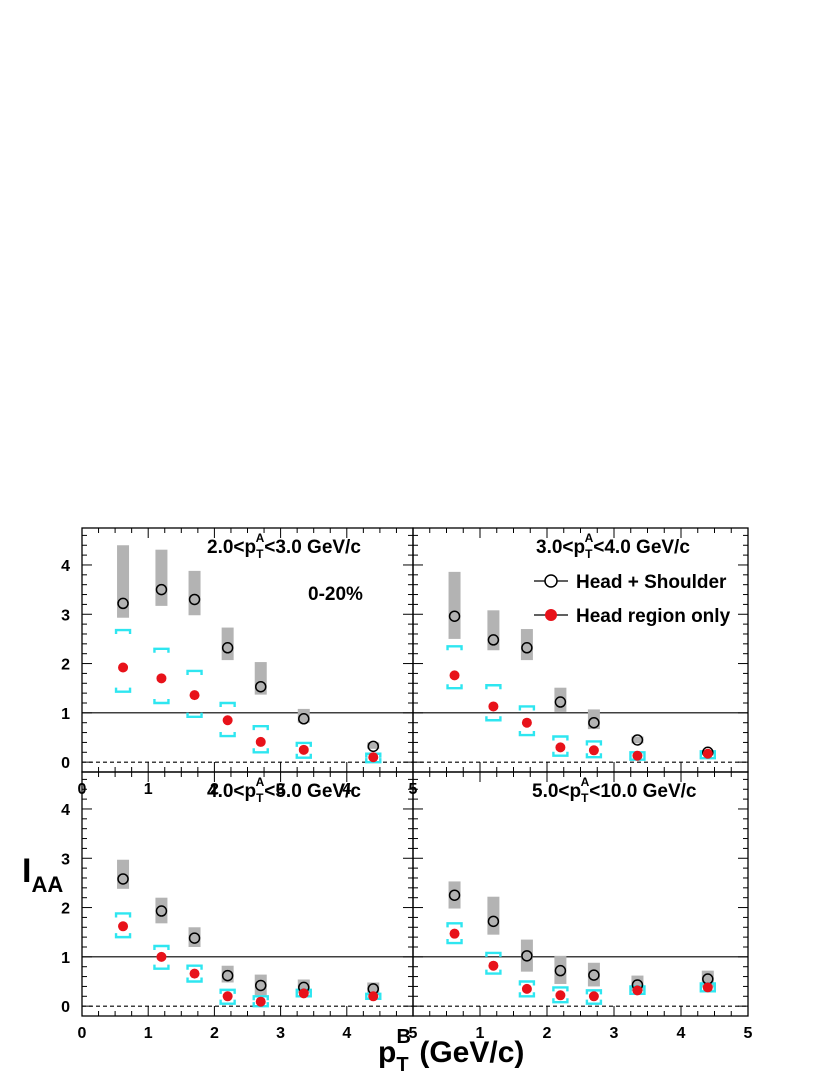 This screenshot has height=1075, width=830. What do you see at coordinates (632, 599) in the screenshot?
I see `legend: Head + Shoulder Head region only` at bounding box center [632, 599].